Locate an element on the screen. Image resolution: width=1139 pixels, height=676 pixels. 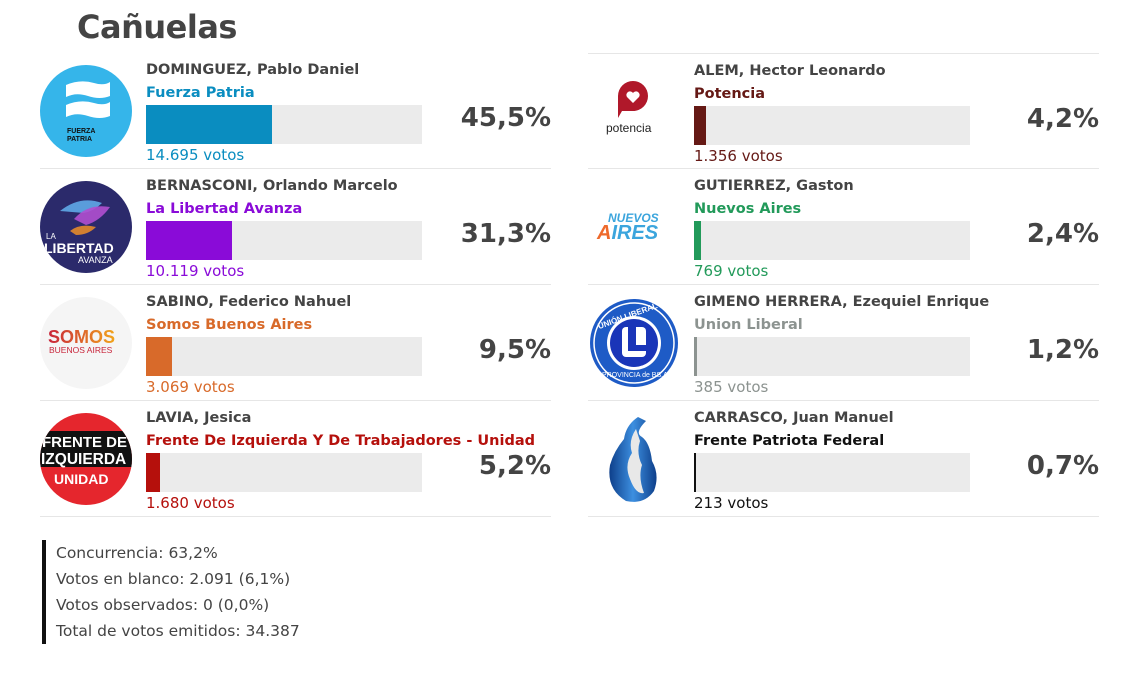
vote-percentage: 31,3% is located at coordinates (505, 234).